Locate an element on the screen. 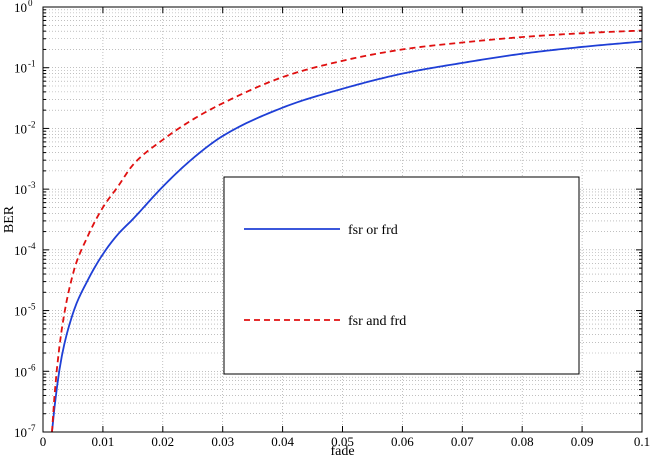  x-tick-label: 0.01 is located at coordinates (103, 441).